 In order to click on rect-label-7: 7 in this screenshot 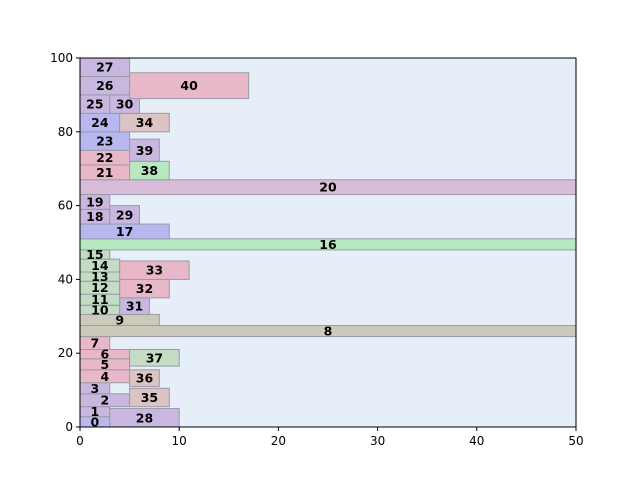, I will do `click(95, 343)`.